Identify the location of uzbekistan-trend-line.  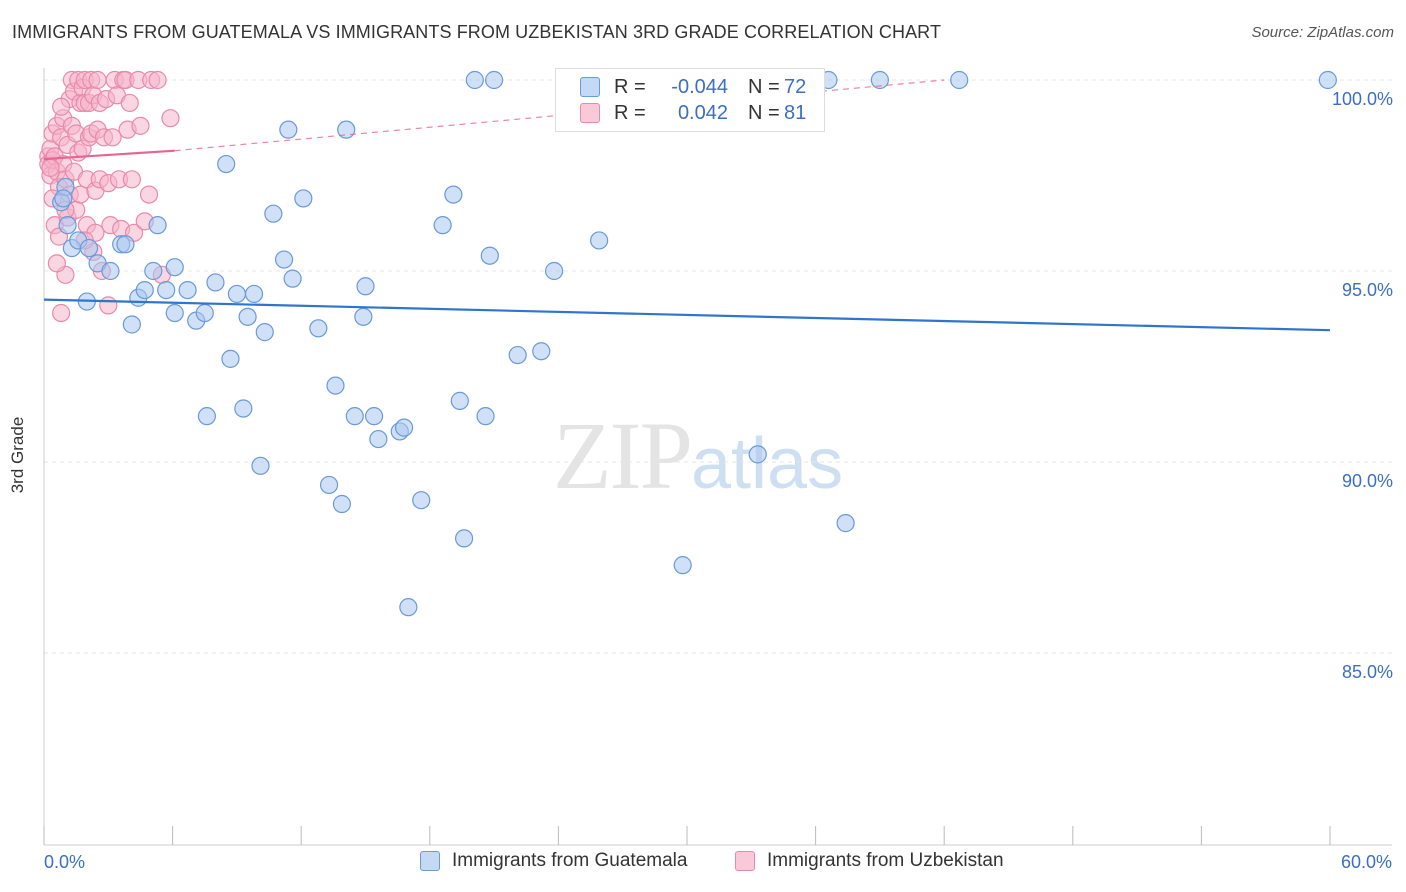
(109, 155).